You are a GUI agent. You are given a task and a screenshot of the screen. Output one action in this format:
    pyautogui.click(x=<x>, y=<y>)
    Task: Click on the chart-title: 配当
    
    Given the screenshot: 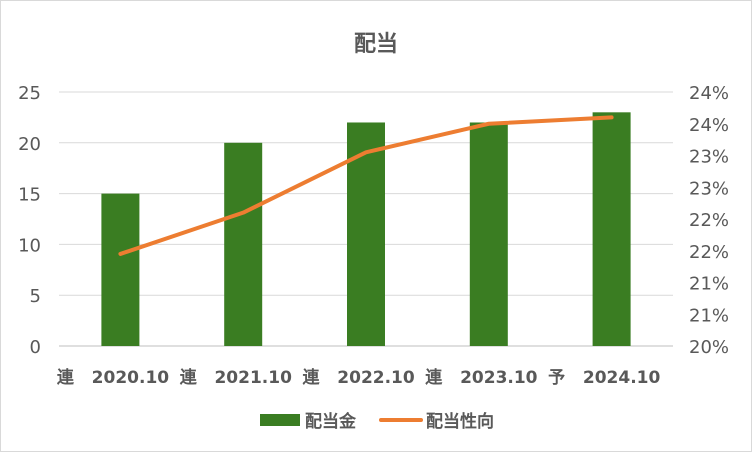 What is the action you would take?
    pyautogui.click(x=376, y=44)
    